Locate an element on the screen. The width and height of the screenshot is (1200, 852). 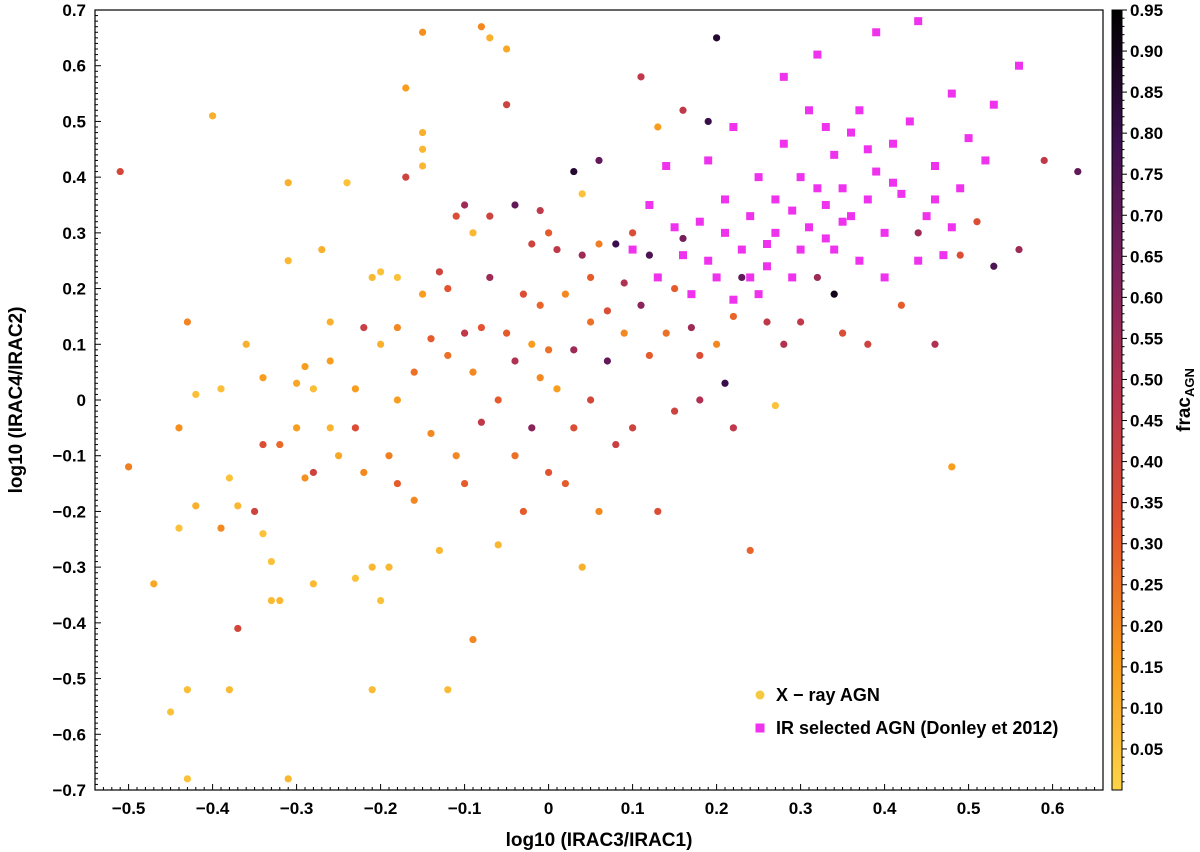
x-tick-label: 0 is located at coordinates (548, 808).